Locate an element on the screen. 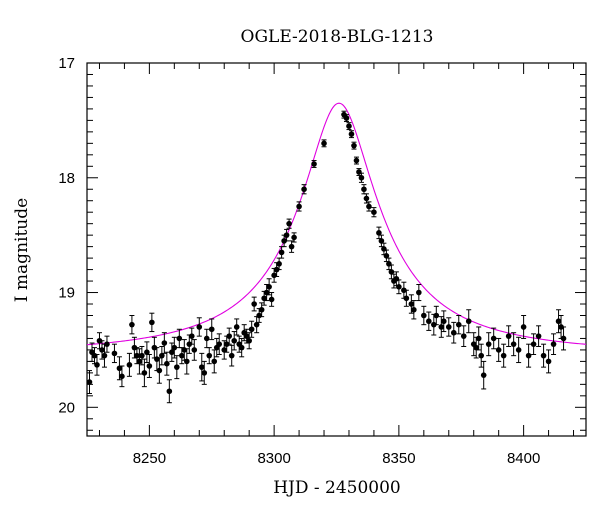 The height and width of the screenshot is (512, 600). y-tick-label: 20 is located at coordinates (66, 407).